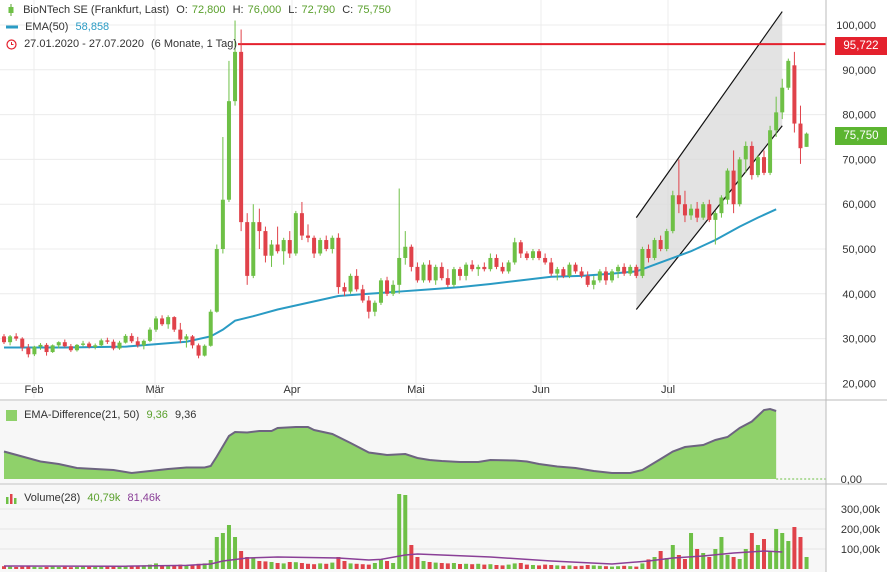  Describe the element at coordinates (104, 498) in the screenshot. I see `volume-value-1: 40,79k` at that location.